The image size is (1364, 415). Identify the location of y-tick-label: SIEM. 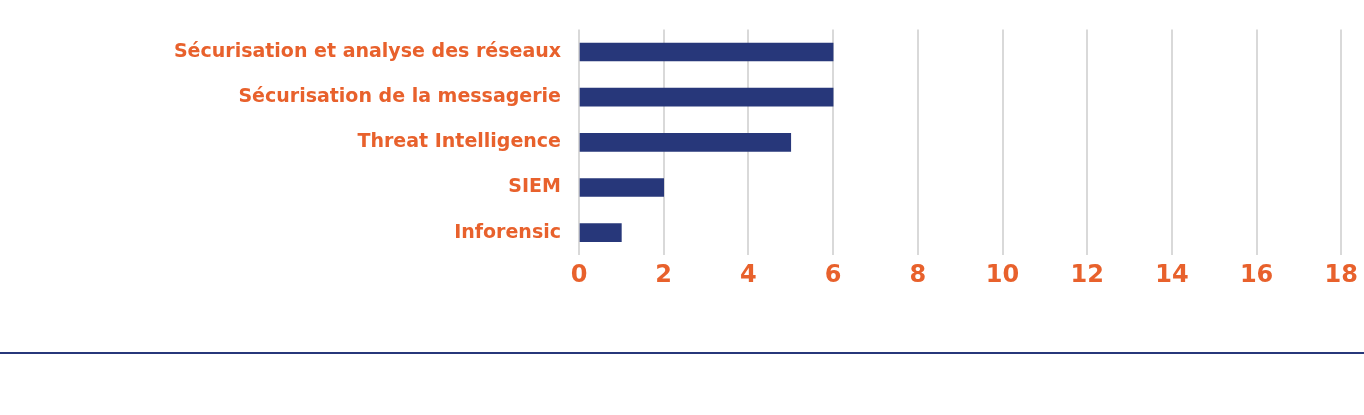
(534, 185).